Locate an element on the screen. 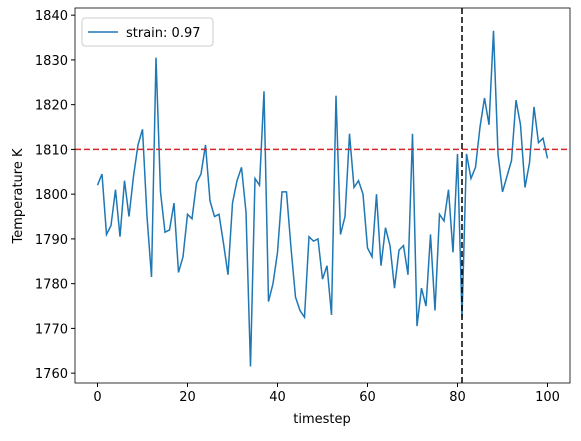 This screenshot has height=441, width=581. y-tick-label: 1790 is located at coordinates (51, 240).